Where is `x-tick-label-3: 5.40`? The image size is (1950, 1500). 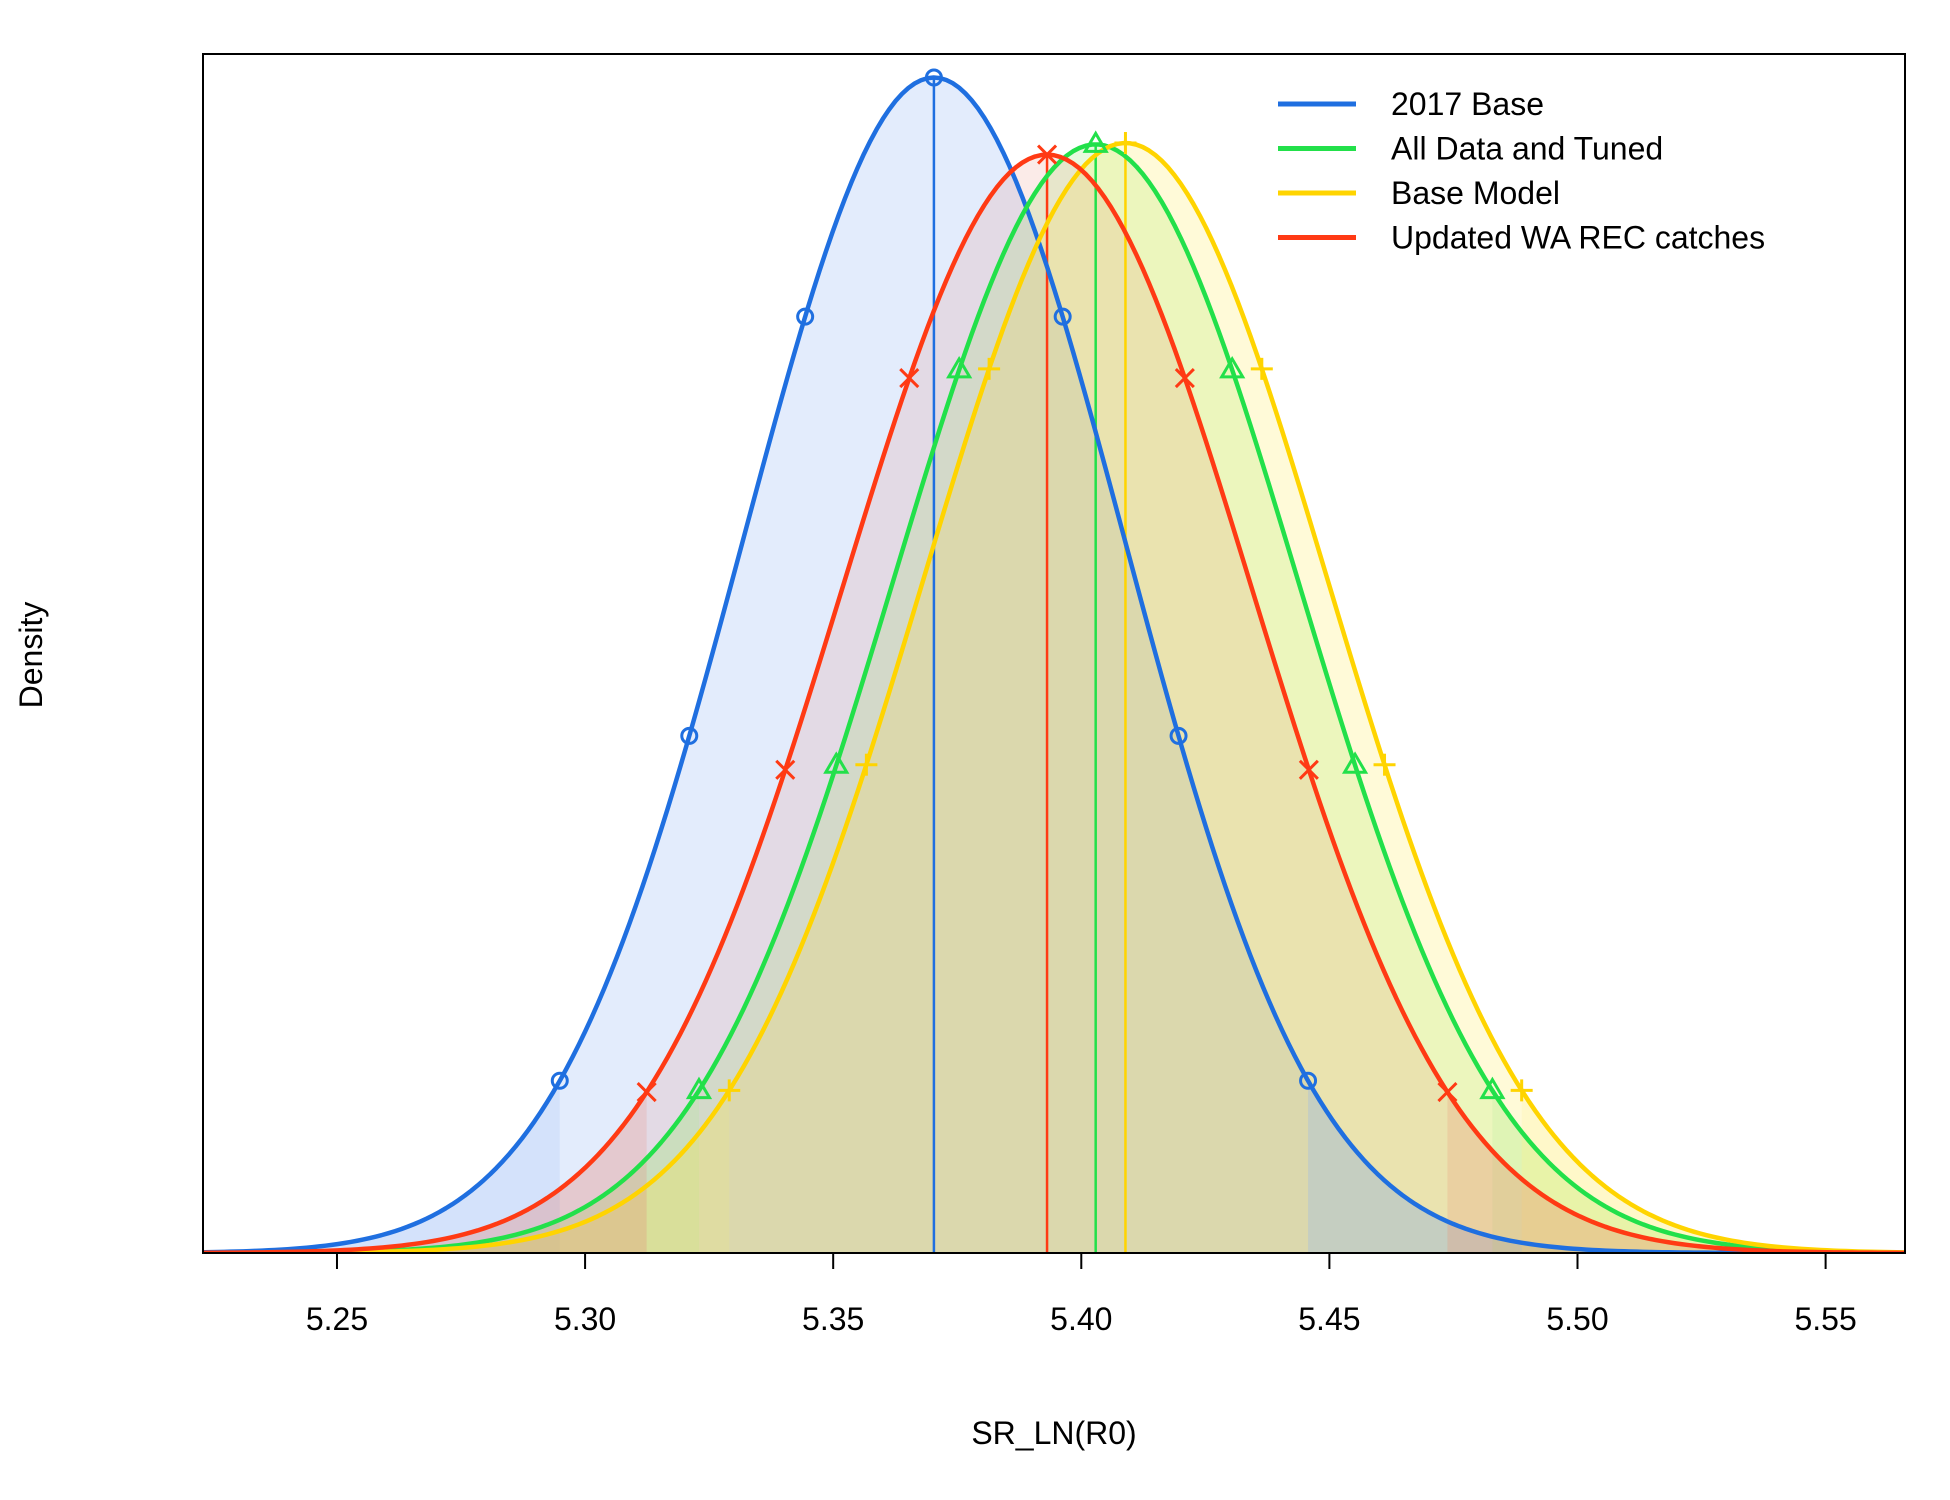
x-tick-label-3: 5.40 is located at coordinates (1081, 1319).